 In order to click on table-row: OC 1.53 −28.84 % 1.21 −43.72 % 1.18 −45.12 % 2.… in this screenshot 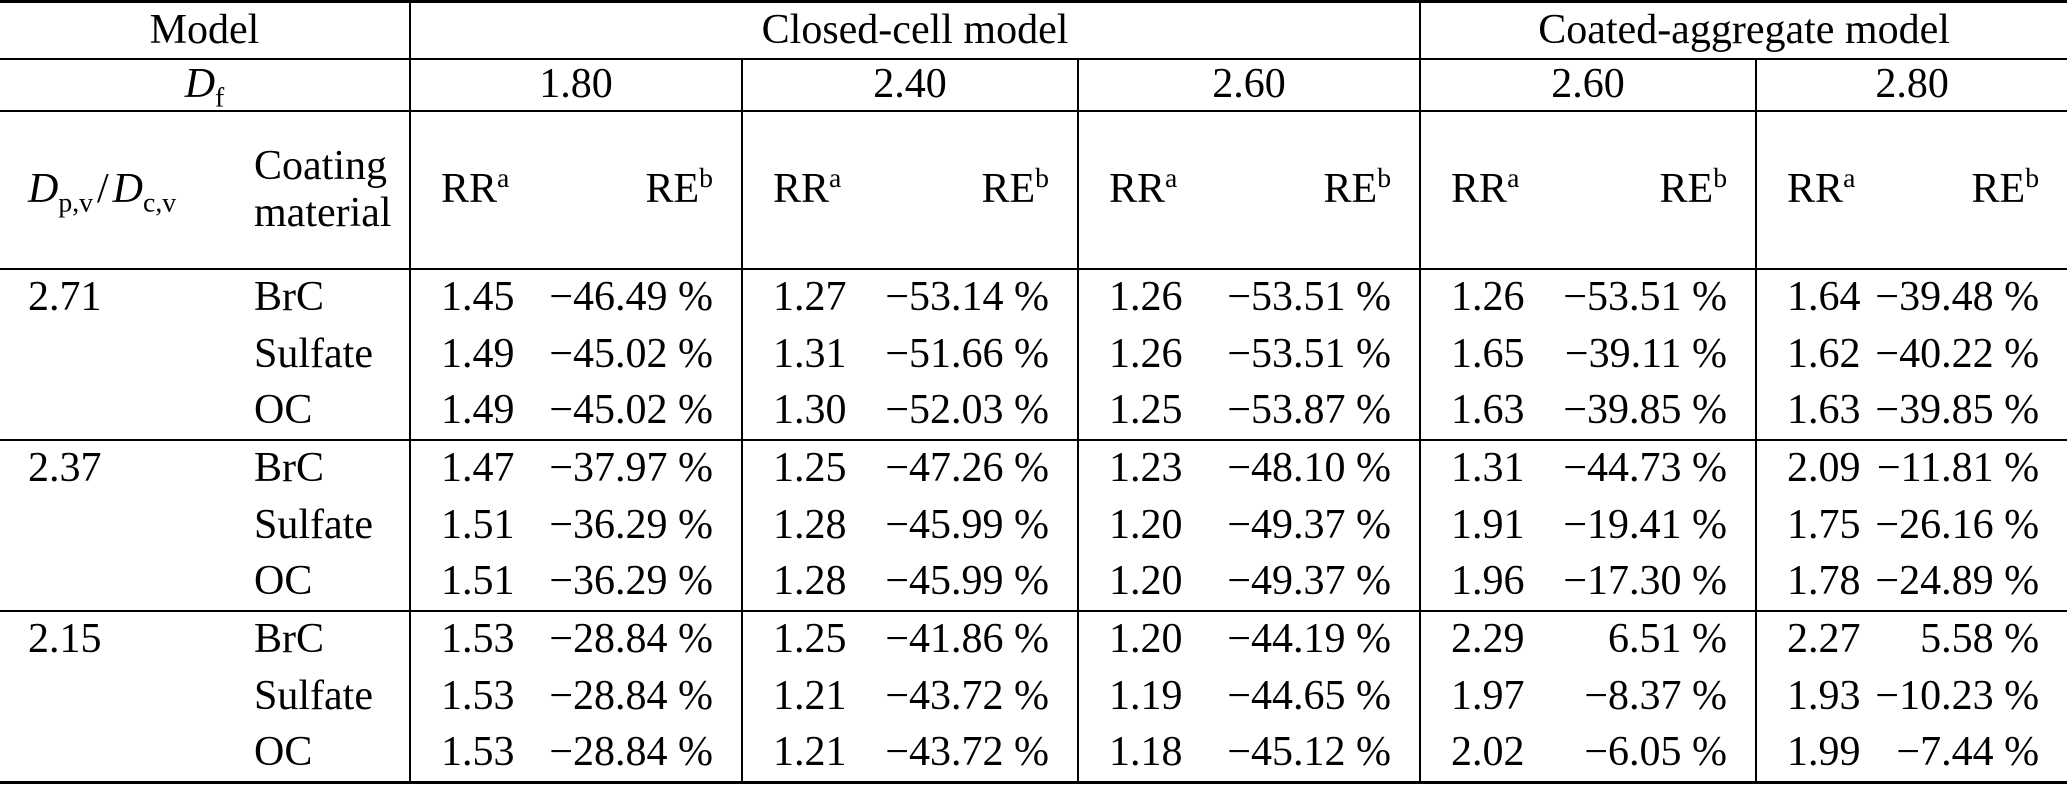, I will do `click(1033, 754)`.